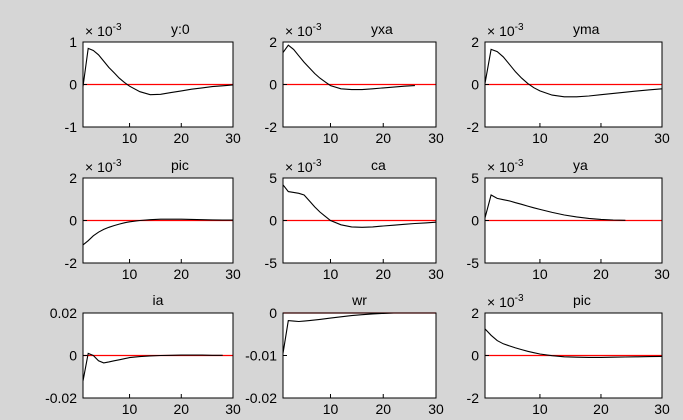 Image resolution: width=683 pixels, height=420 pixels. Describe the element at coordinates (71, 127) in the screenshot. I see `y-tick-label: -1` at that location.